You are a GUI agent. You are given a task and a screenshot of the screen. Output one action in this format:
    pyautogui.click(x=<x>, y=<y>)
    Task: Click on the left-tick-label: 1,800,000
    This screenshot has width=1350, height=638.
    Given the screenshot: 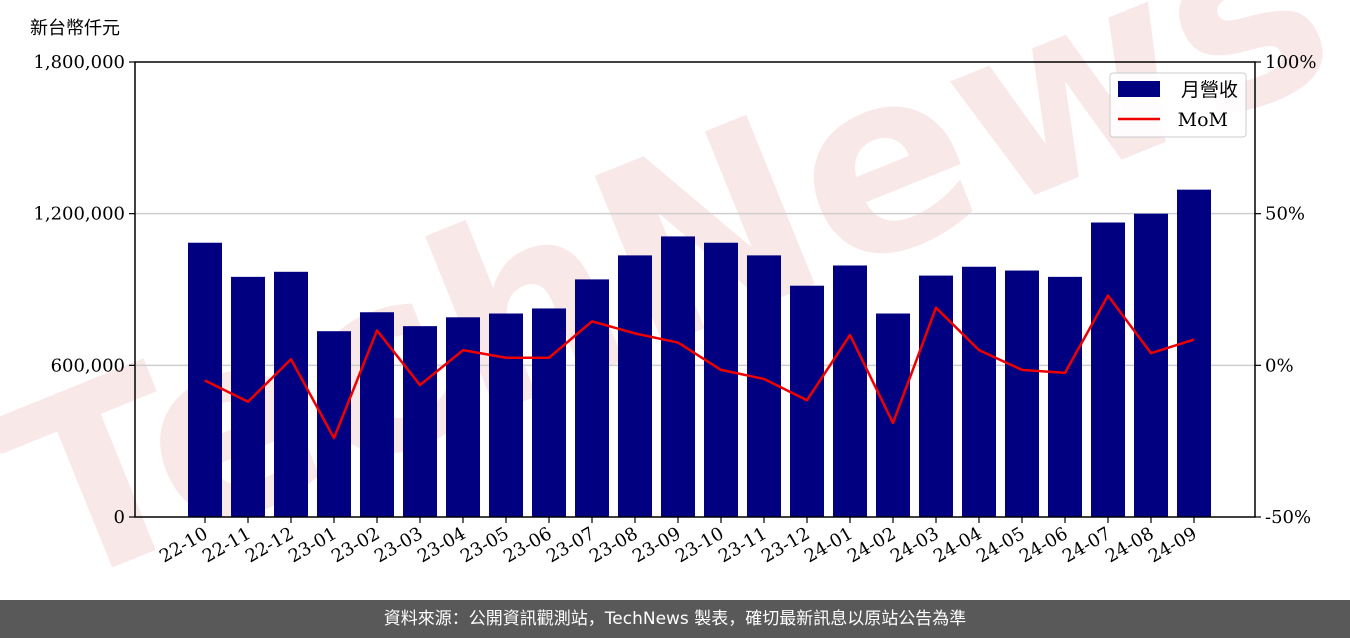 What is the action you would take?
    pyautogui.click(x=79, y=62)
    